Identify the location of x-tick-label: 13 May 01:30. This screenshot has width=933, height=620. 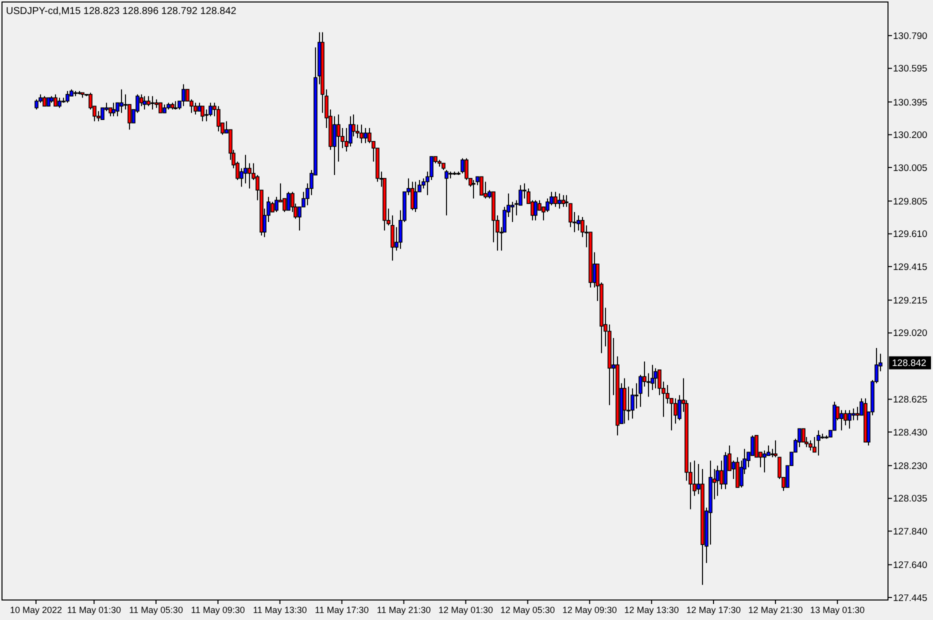
(837, 610).